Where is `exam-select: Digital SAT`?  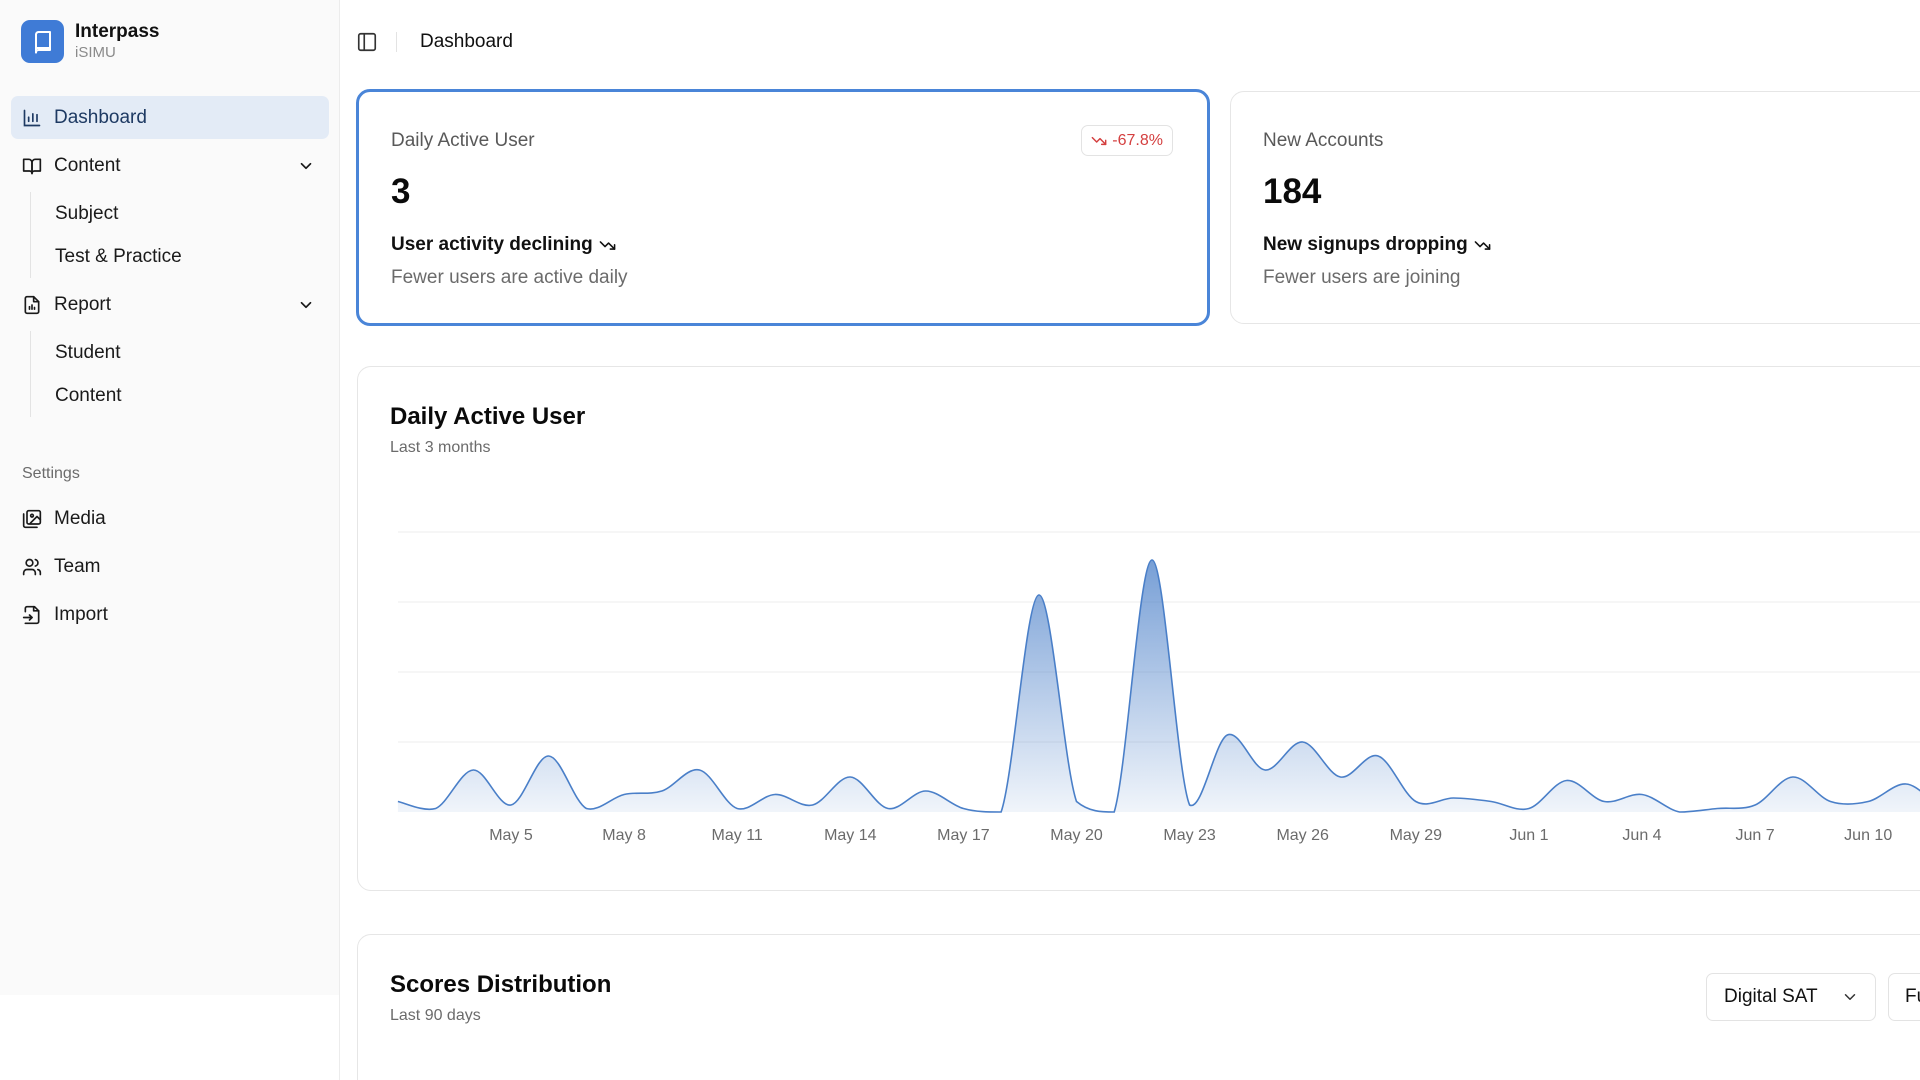
exam-select: Digital SAT is located at coordinates (1791, 997).